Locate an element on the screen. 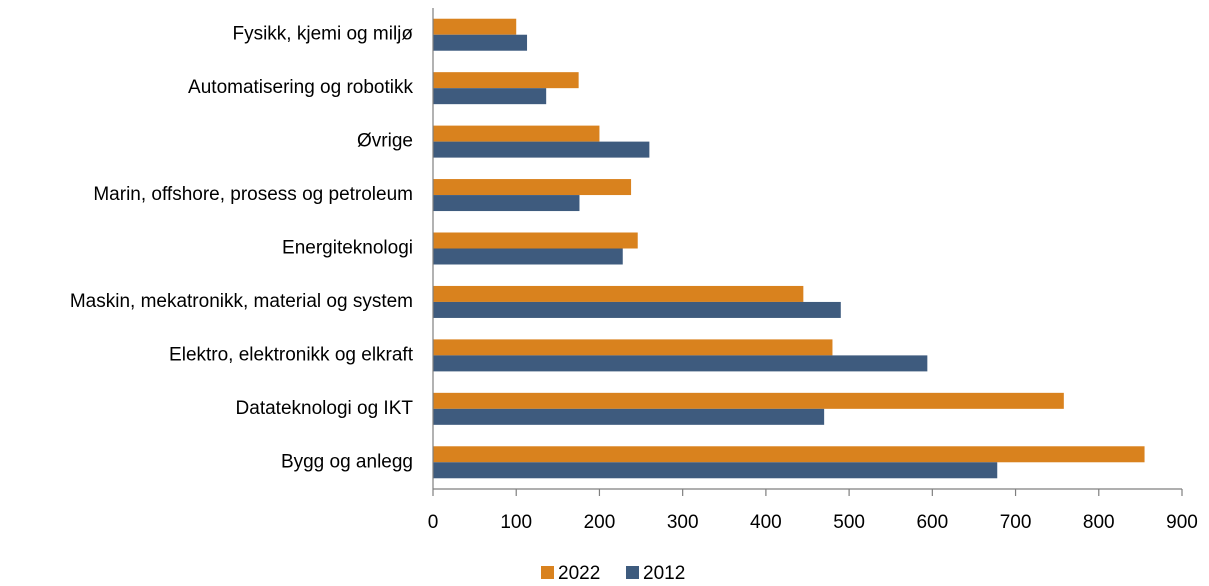 The image size is (1209, 586). category-label: Elektro, elektronikk og elkraft is located at coordinates (291, 354).